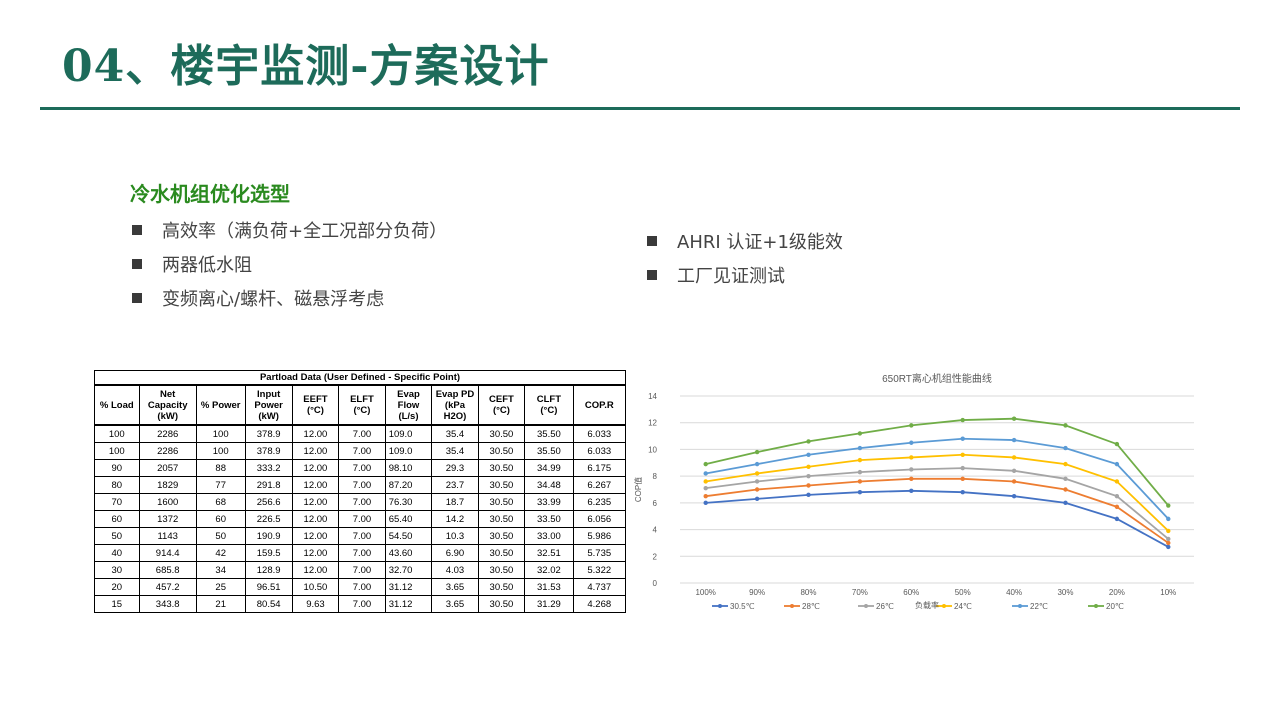 The height and width of the screenshot is (720, 1280). I want to click on y-tick-label: 2, so click(655, 556).